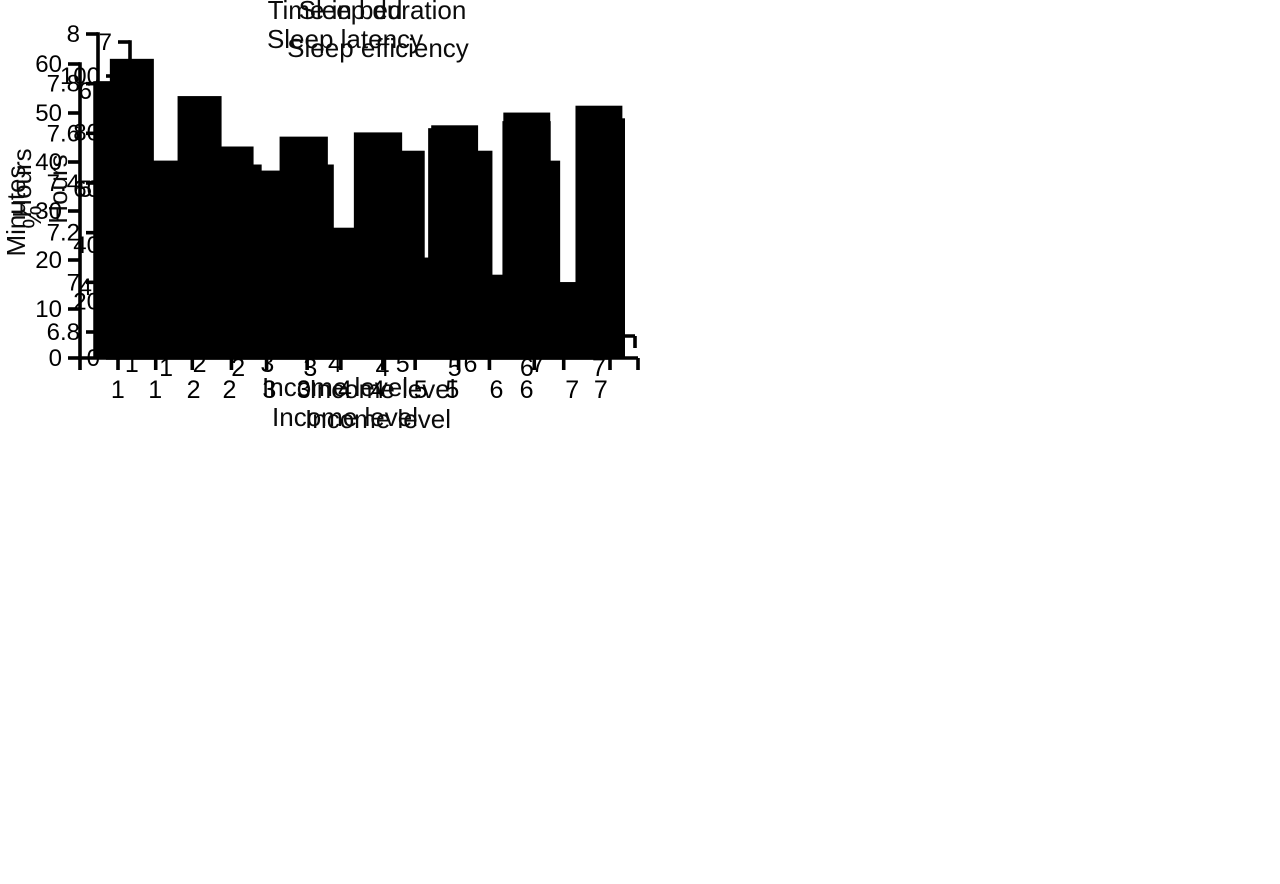  What do you see at coordinates (48, 211) in the screenshot?
I see `y-tick-label: 30` at bounding box center [48, 211].